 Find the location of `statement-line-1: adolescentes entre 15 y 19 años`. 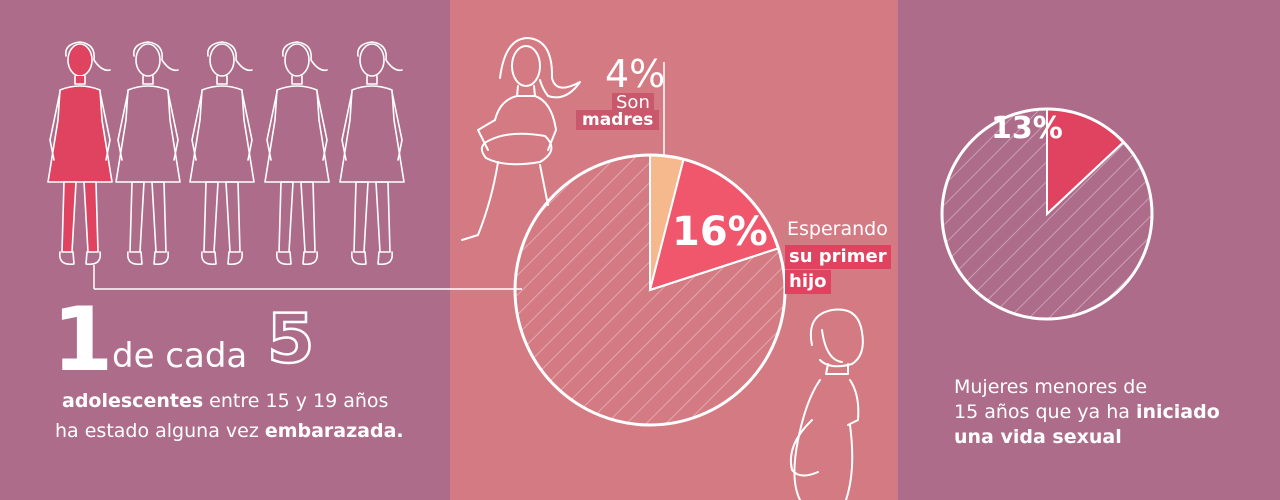

statement-line-1: adolescentes entre 15 y 19 años is located at coordinates (225, 401).